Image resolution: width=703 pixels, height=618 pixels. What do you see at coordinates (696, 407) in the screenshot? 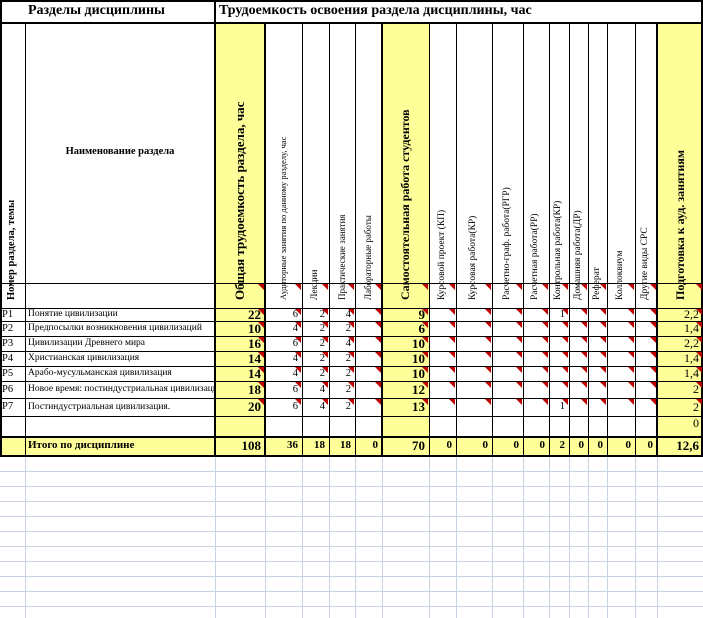
I see `cell-prep: 2` at bounding box center [696, 407].